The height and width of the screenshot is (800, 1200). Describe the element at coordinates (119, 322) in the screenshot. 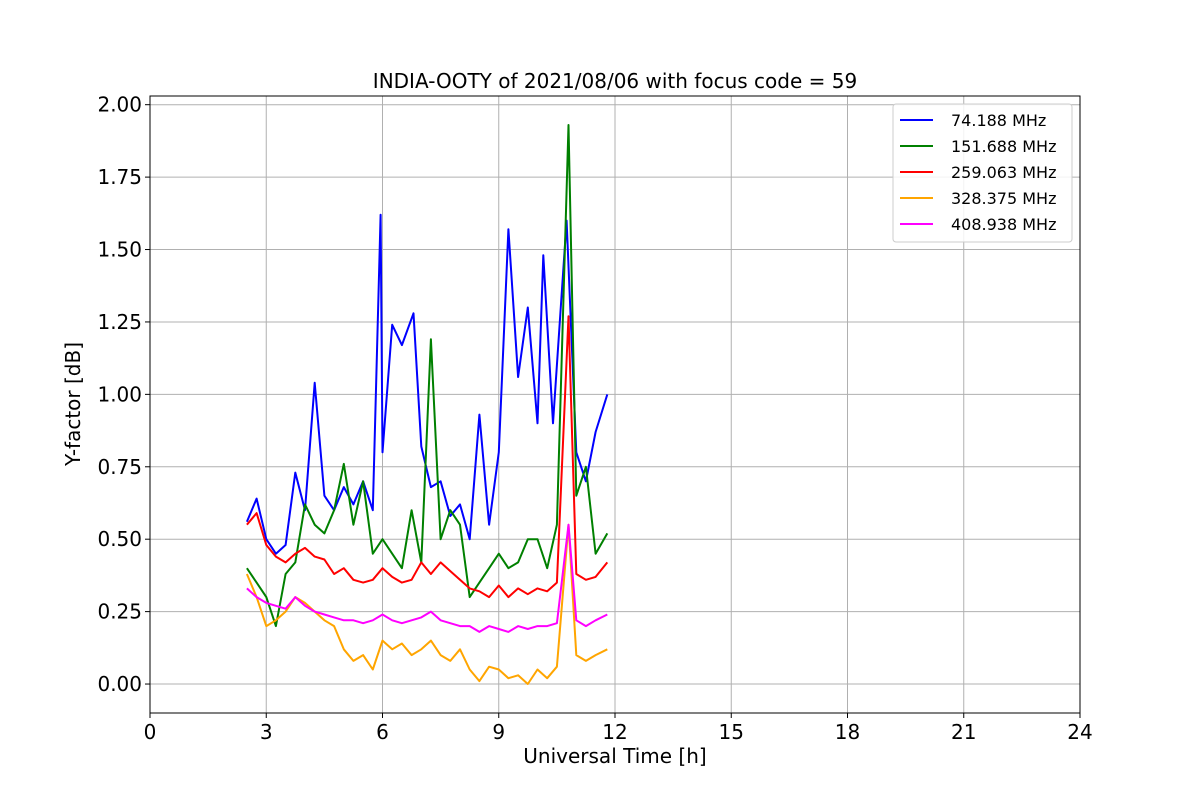

I see `y-tick-label: 1.25` at that location.